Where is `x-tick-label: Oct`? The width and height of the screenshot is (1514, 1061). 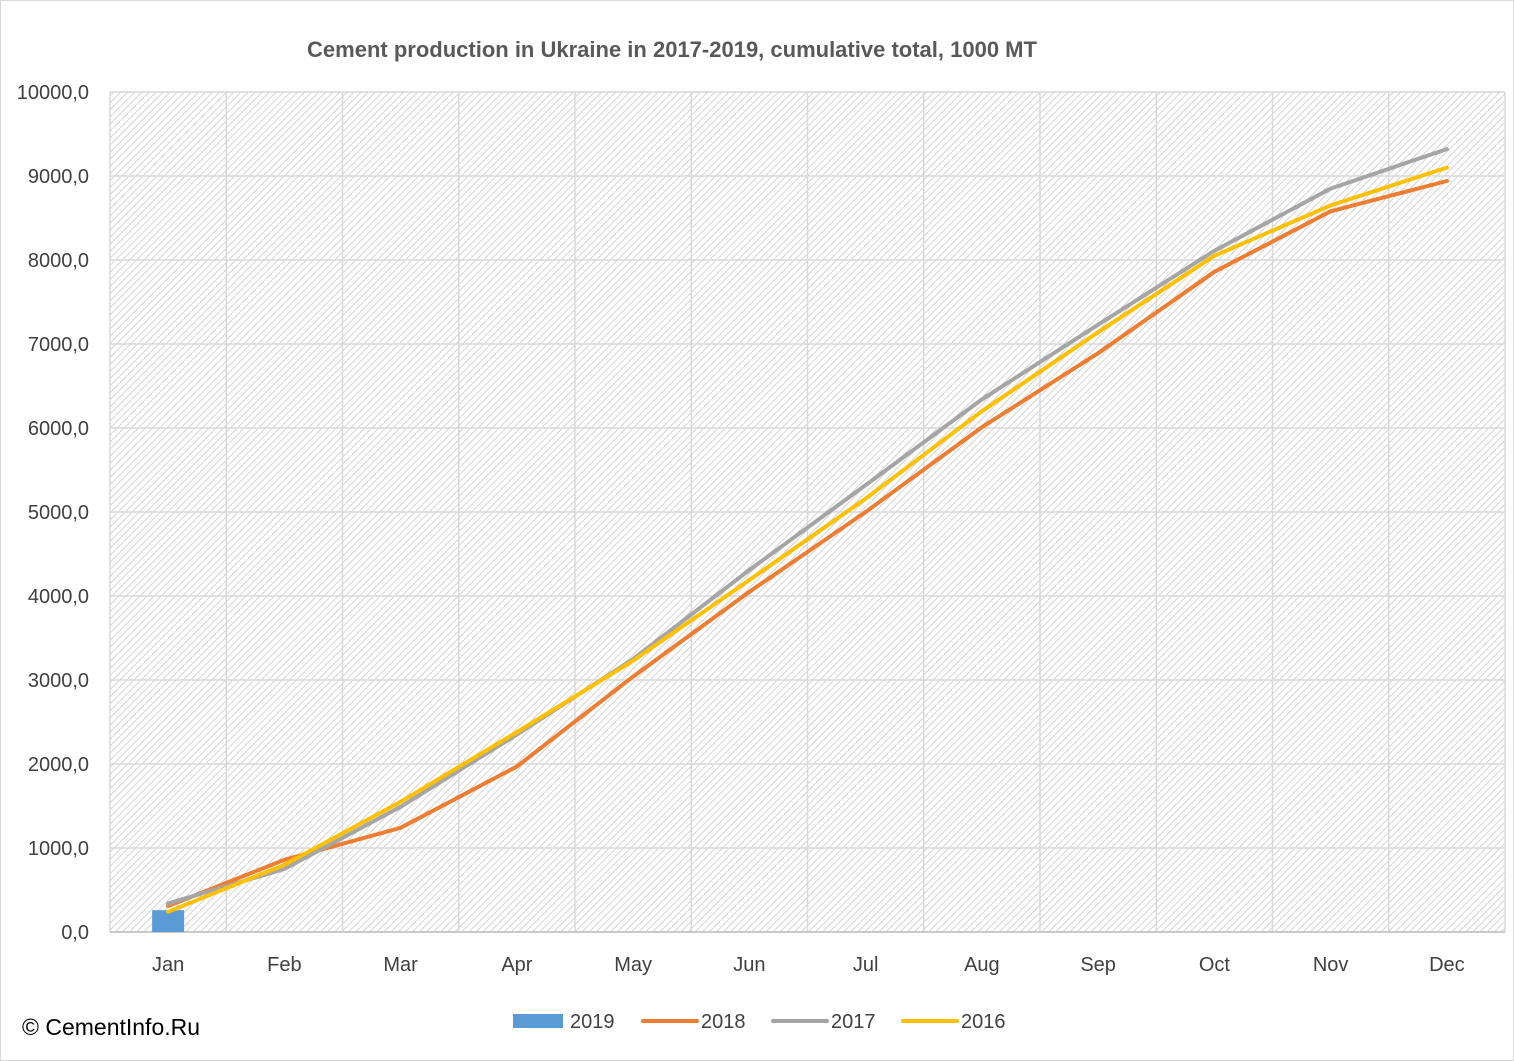
x-tick-label: Oct is located at coordinates (1215, 965).